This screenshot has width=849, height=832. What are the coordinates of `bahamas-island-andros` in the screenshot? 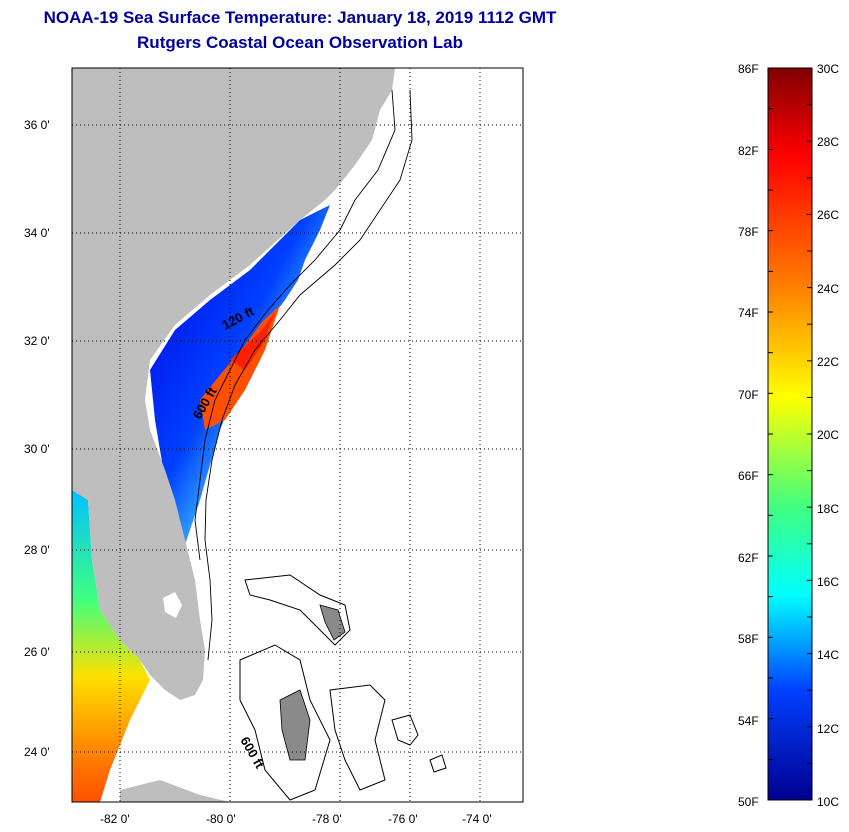 It's located at (295, 725).